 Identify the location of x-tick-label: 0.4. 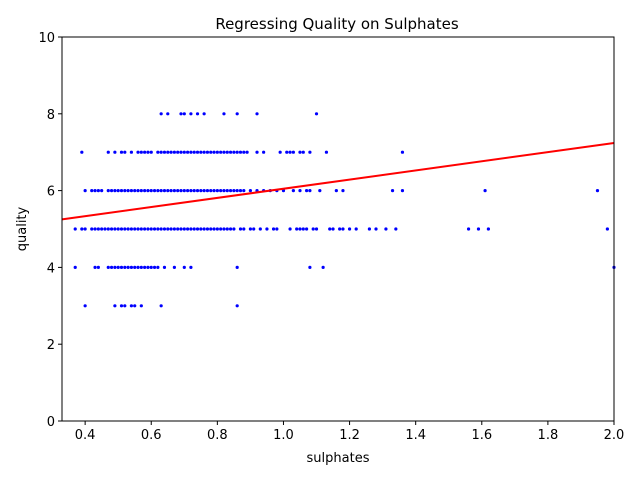
(85, 435).